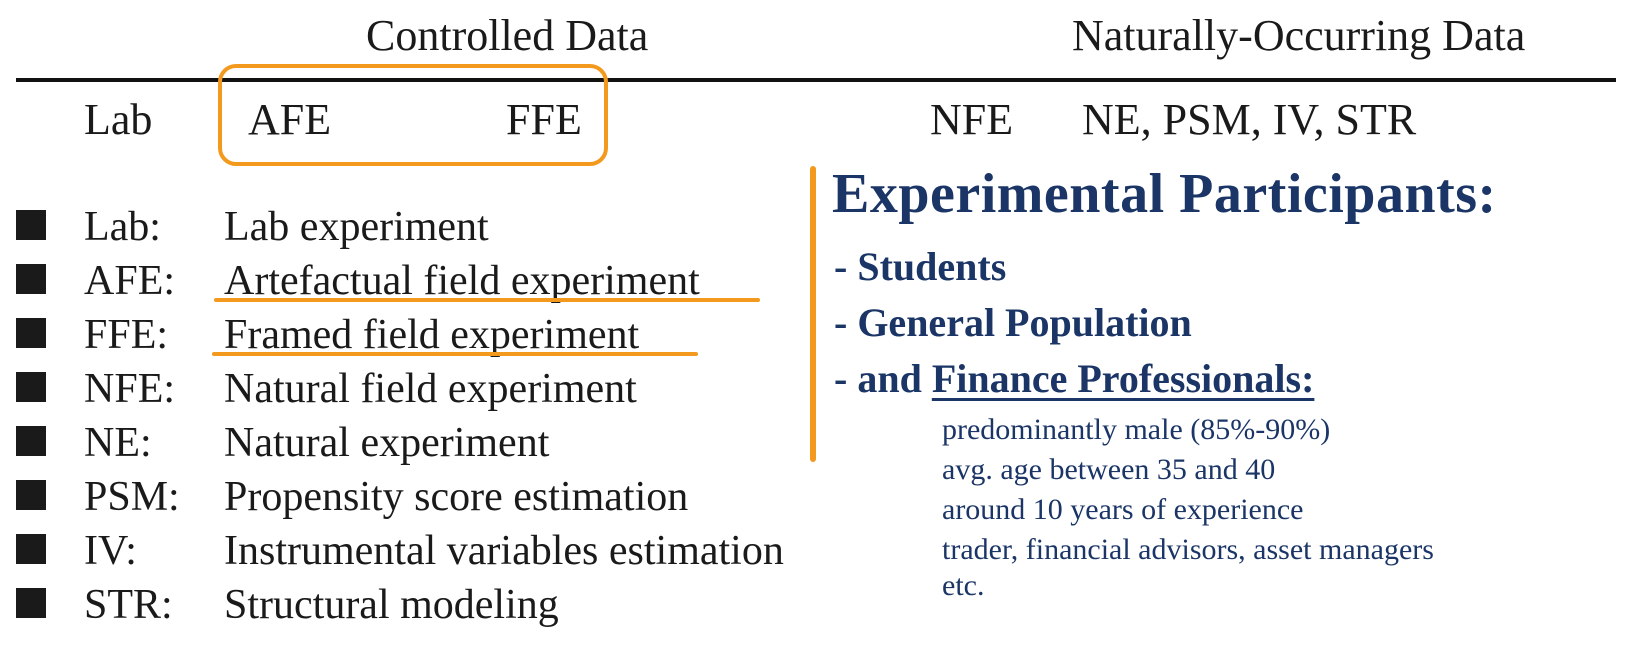  What do you see at coordinates (1249, 120) in the screenshot?
I see `category-ne-psm-iv-str: NE, PSM, IV, STR` at bounding box center [1249, 120].